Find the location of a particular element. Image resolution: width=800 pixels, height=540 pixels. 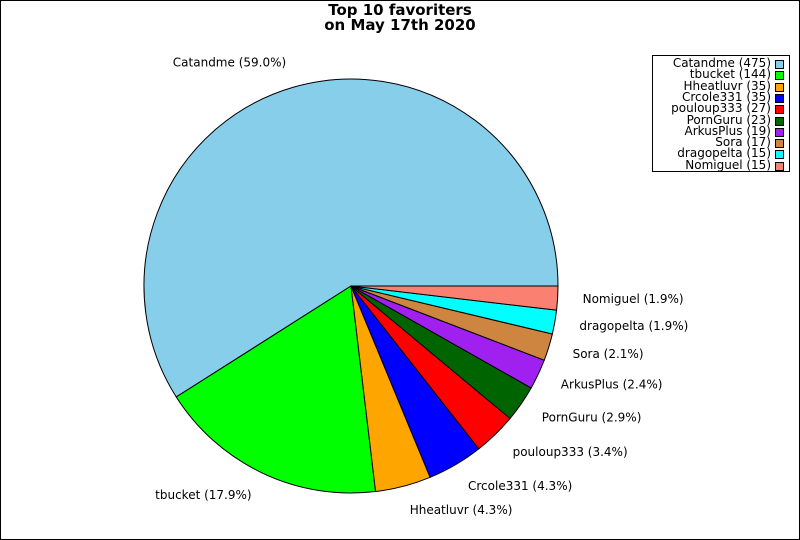

legend-label: Sora (17) is located at coordinates (743, 142).